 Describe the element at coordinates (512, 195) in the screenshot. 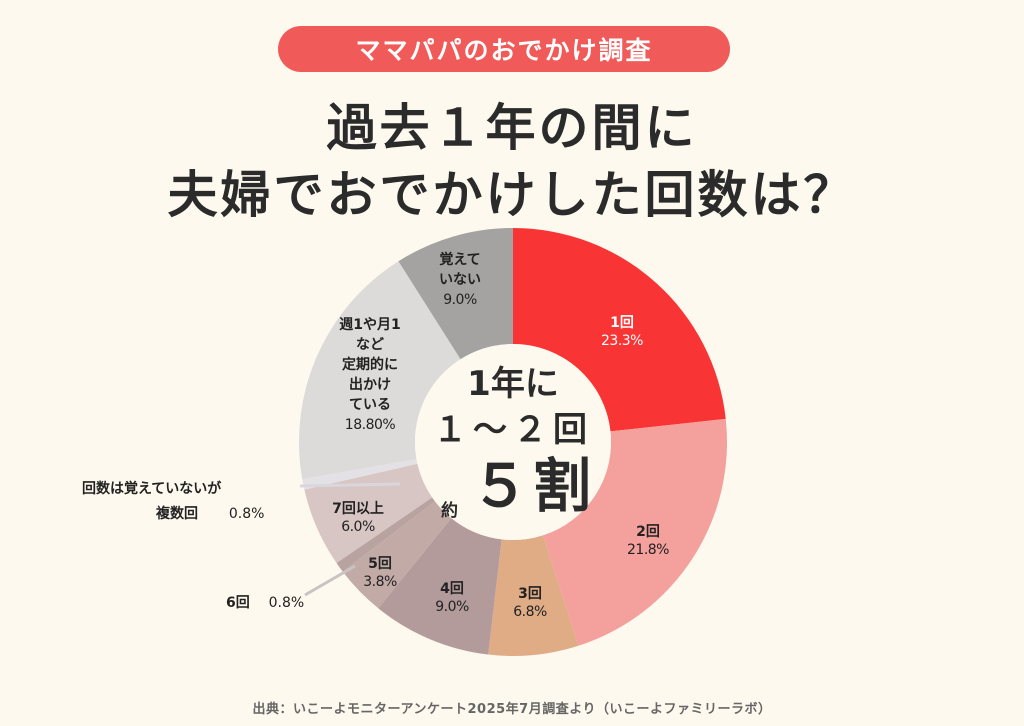

I see `chart-title-line2: 夫婦でおでかけした回数は？` at that location.